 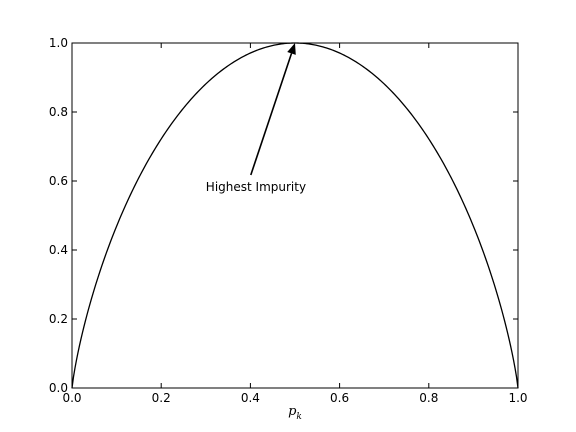 What do you see at coordinates (58, 319) in the screenshot?
I see `y-tick-label: 0.2` at bounding box center [58, 319].